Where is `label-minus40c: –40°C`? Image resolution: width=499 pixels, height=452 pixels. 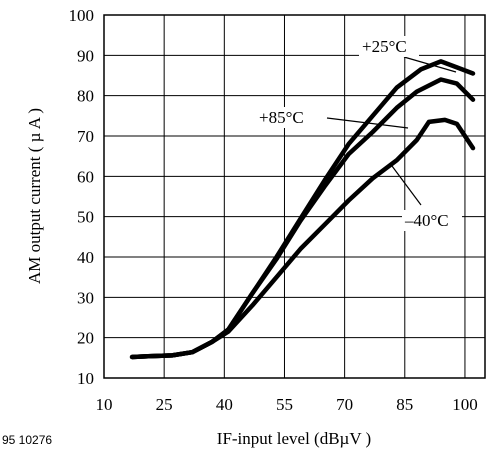 label-minus40c: –40°C is located at coordinates (426, 220).